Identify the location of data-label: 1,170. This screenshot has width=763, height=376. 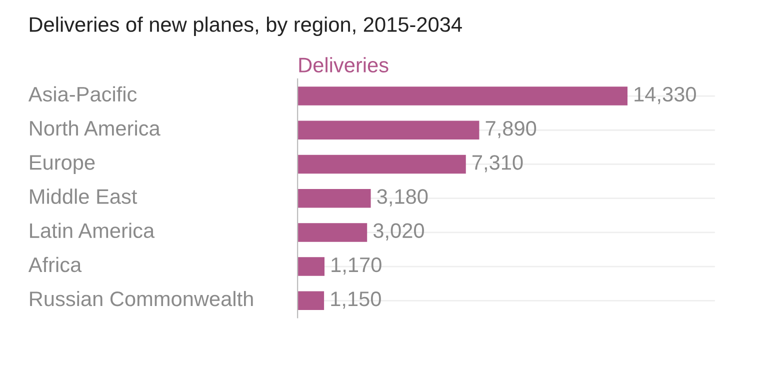
(357, 266).